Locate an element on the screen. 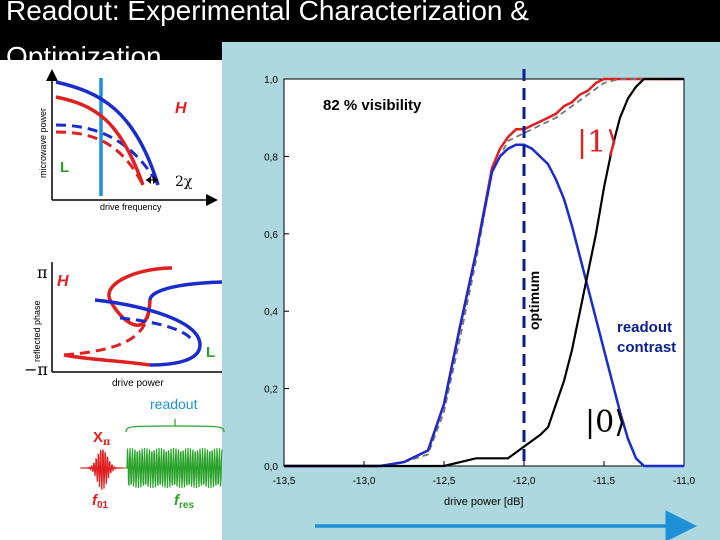 The height and width of the screenshot is (540, 720). phase-plot-xlabel: drive power is located at coordinates (138, 383).